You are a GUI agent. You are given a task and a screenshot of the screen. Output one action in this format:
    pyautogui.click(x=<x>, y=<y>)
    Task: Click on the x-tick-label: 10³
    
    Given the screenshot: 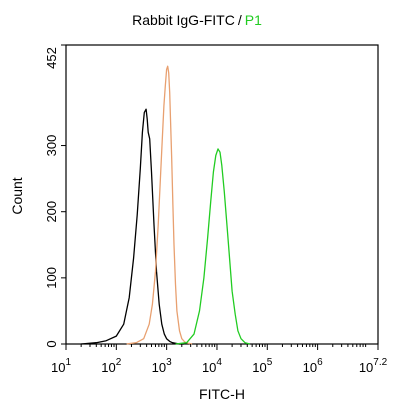 What is the action you would take?
    pyautogui.click(x=162, y=366)
    